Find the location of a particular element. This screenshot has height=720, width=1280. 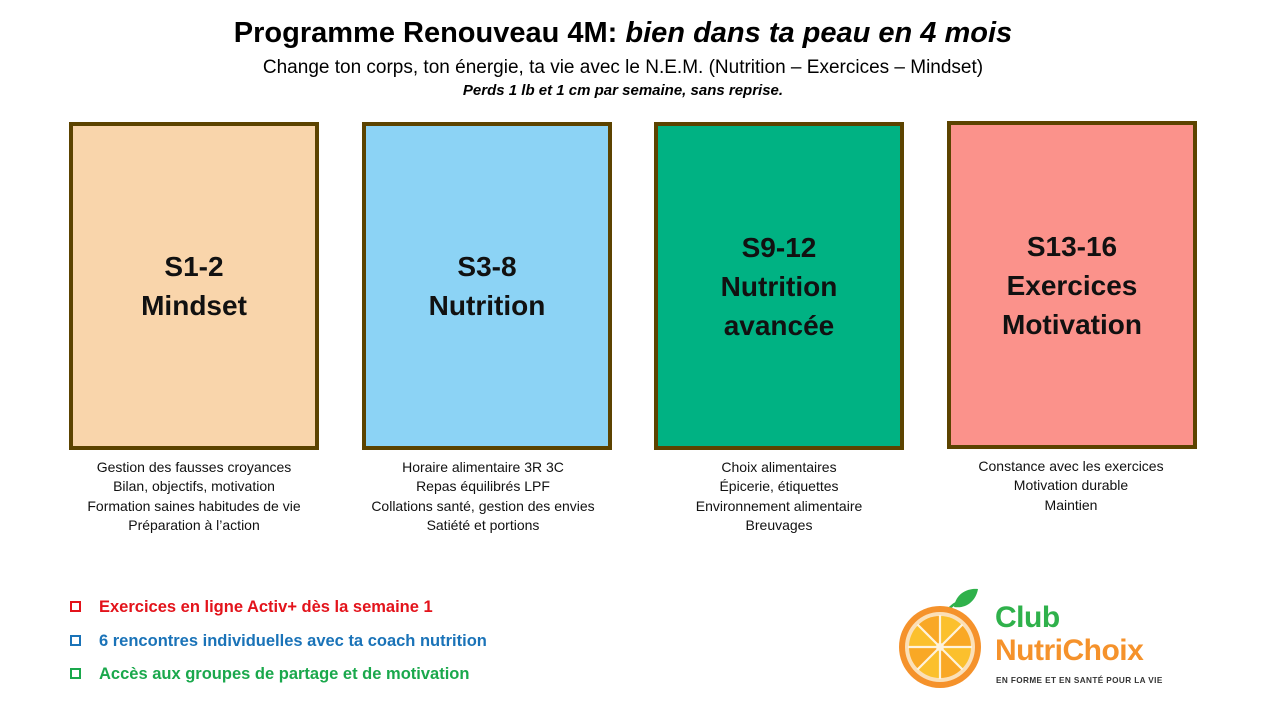

detail-item: Environnement alimentaire is located at coordinates (779, 505).